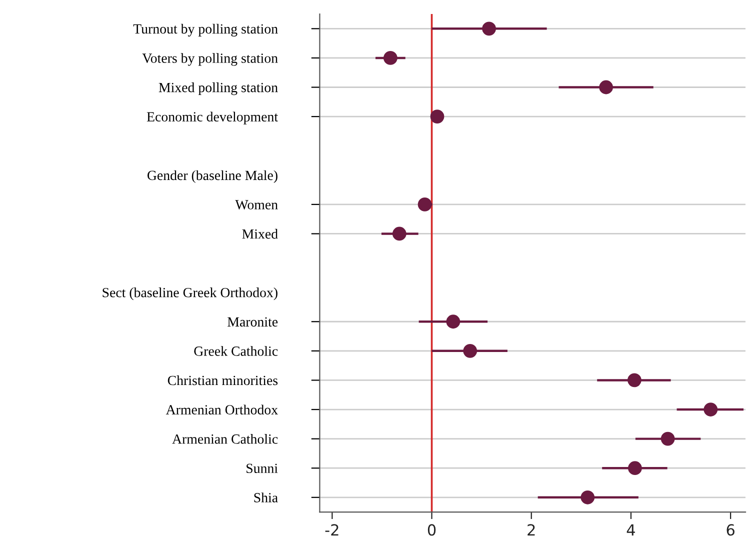  Describe the element at coordinates (223, 380) in the screenshot. I see `y-tick-label: Christian minorities` at that location.